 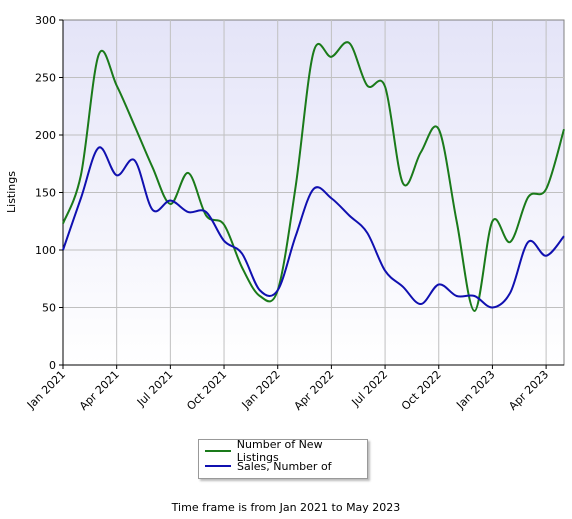 What do you see at coordinates (45, 193) in the screenshot?
I see `y-tick-label: 150` at bounding box center [45, 193].